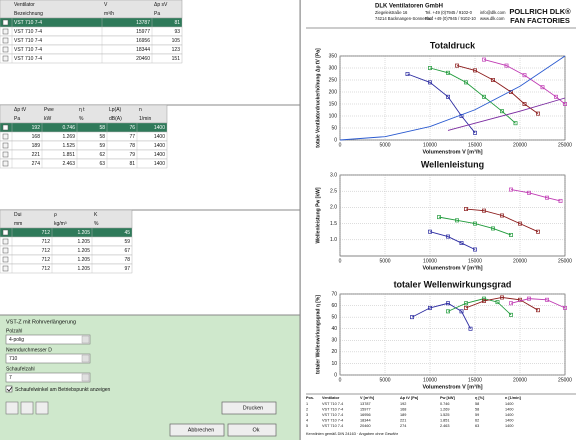  What do you see at coordinates (384, 380) in the screenshot?
I see `x-tick-label: 5000` at bounding box center [384, 380].